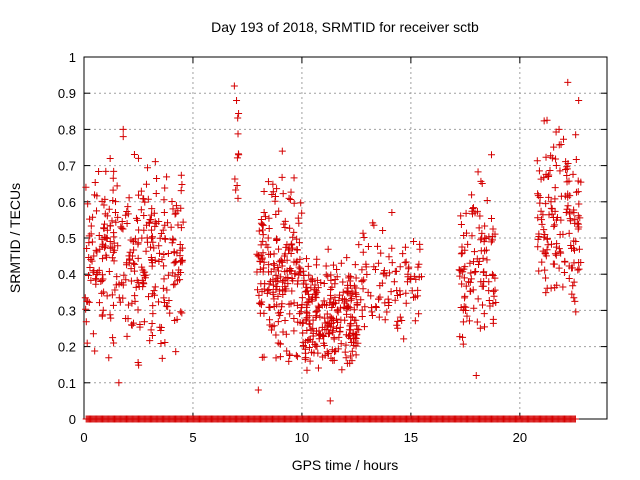  Describe the element at coordinates (411, 437) in the screenshot. I see `x-tick-label: 15` at that location.